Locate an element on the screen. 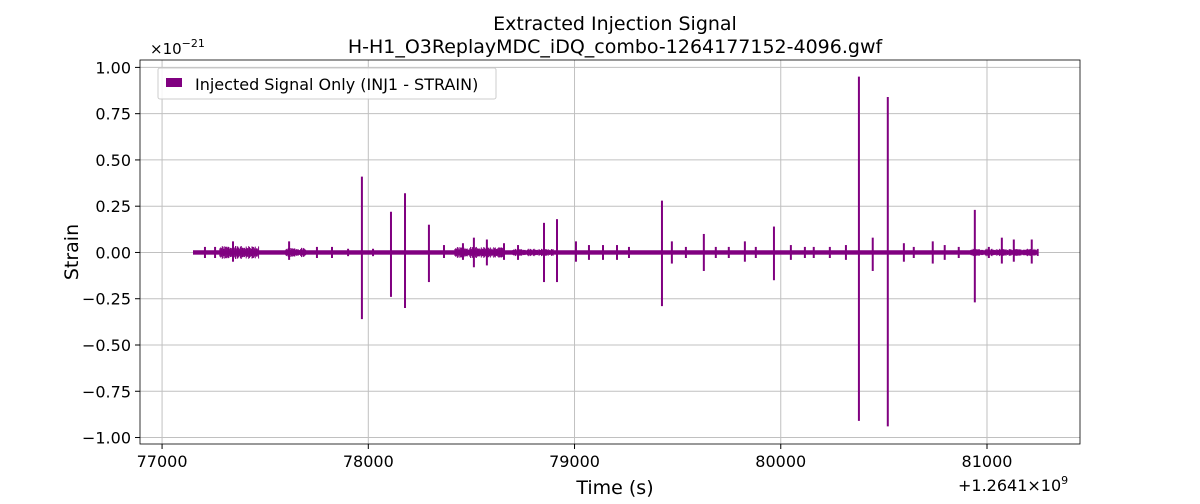  legend: Injected Signal Only (INJ1 - STRAIN) is located at coordinates (327, 83).